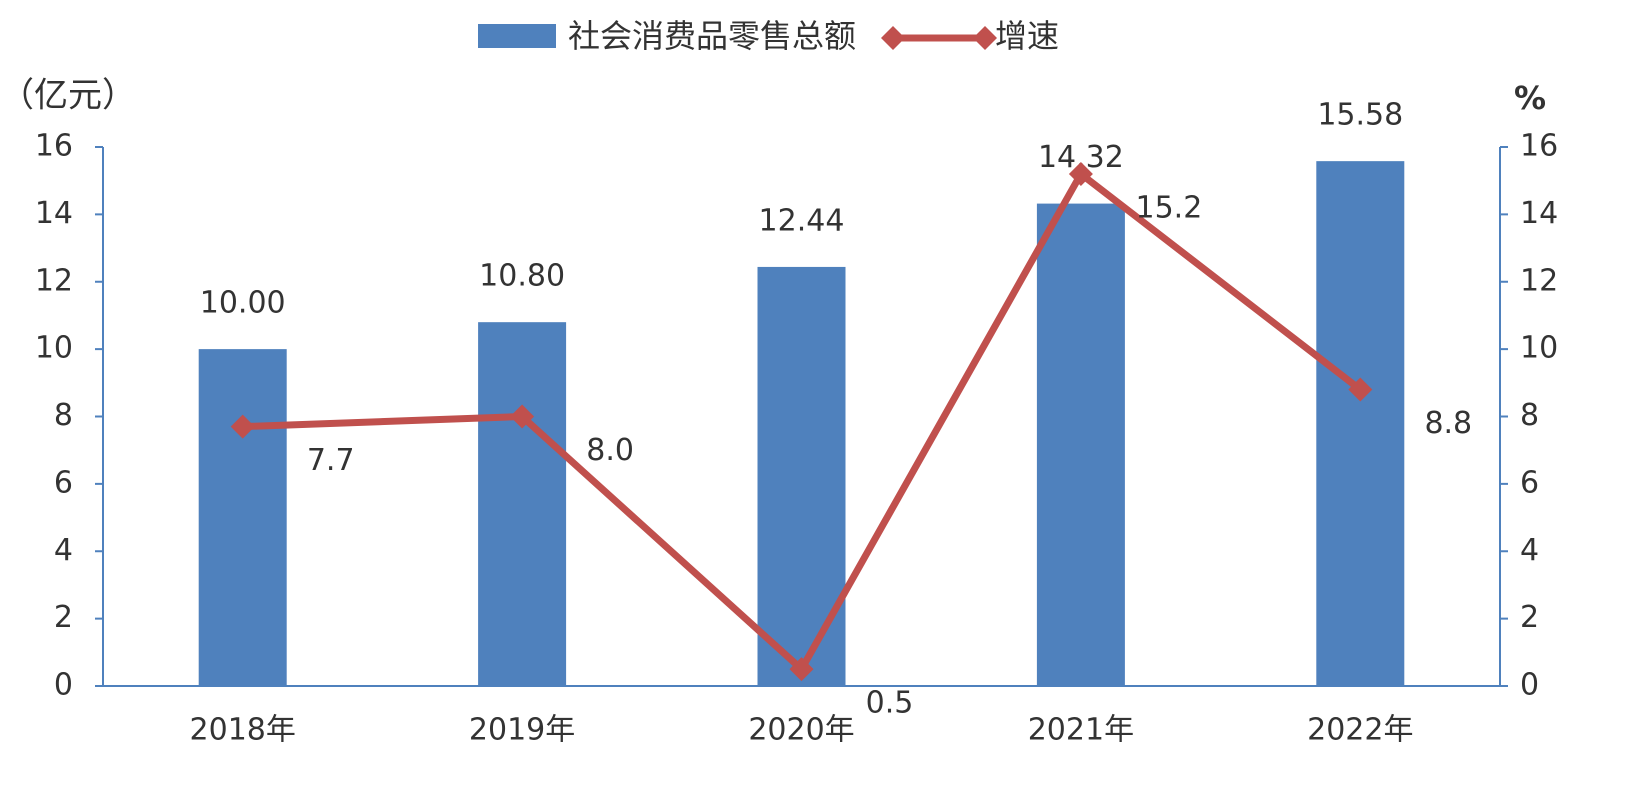  I want to click on y2-axis-label: %, so click(1530, 98).